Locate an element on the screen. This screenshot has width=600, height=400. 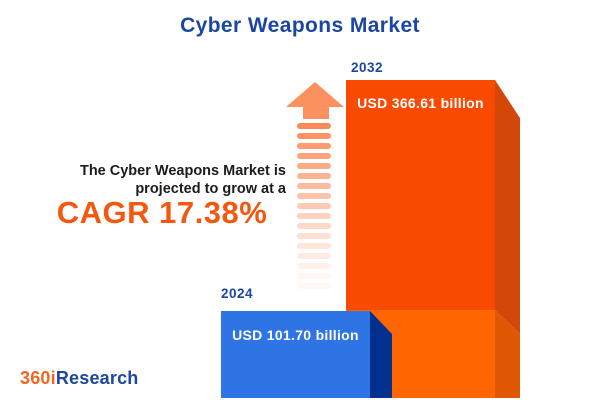
bar-2032-top-face is located at coordinates (420, 195).